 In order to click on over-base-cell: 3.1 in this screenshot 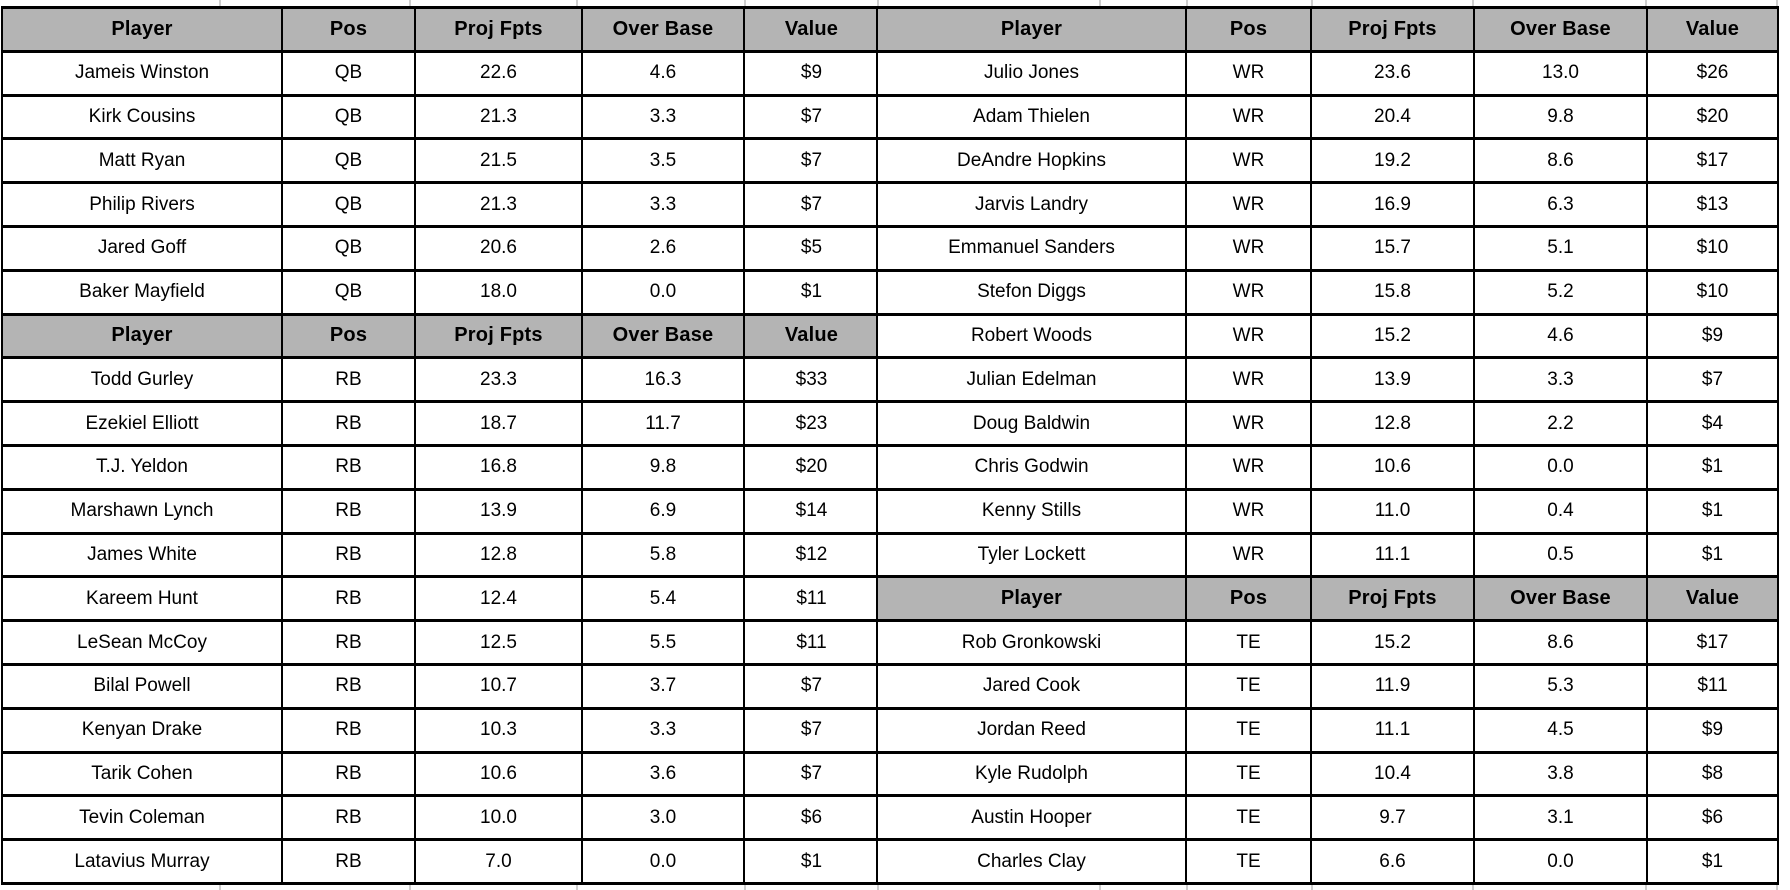, I will do `click(1560, 818)`.